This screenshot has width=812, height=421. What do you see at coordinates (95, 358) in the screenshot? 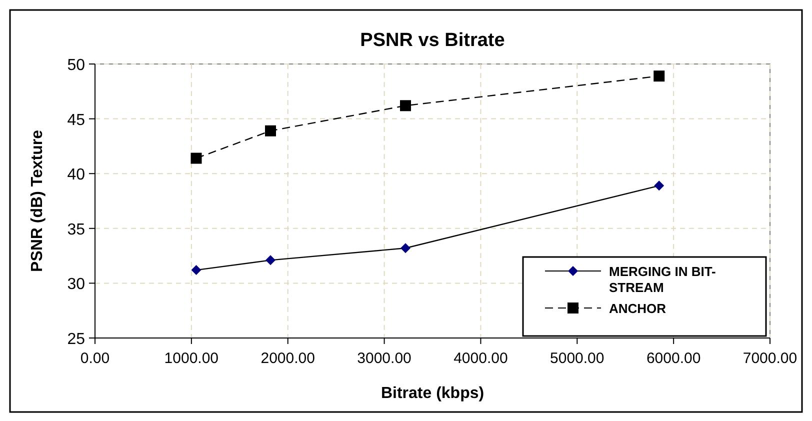
I see `x-tick-label: 0.00` at bounding box center [95, 358].